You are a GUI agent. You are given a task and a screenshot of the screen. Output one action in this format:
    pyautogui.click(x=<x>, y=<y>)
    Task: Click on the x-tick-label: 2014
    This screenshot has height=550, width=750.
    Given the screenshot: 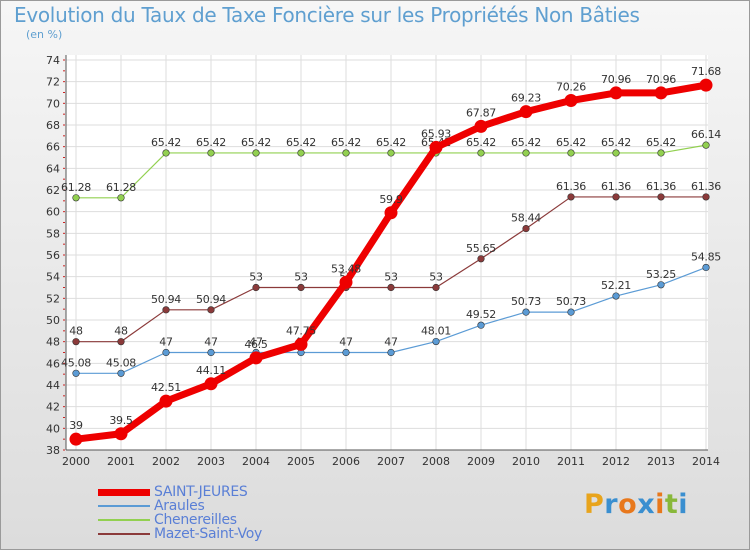 What is the action you would take?
    pyautogui.click(x=706, y=461)
    